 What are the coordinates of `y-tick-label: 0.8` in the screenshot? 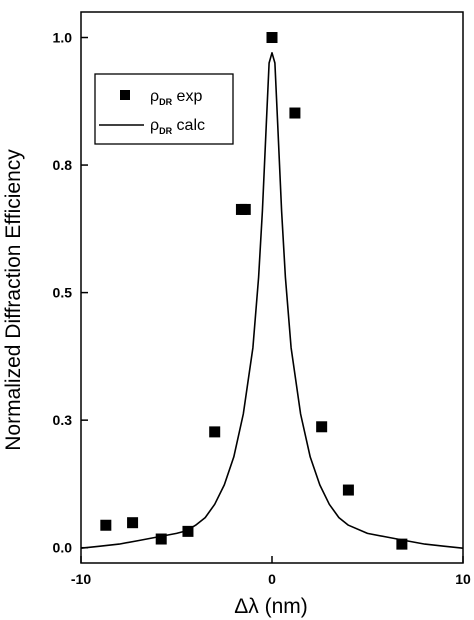 It's located at (63, 165).